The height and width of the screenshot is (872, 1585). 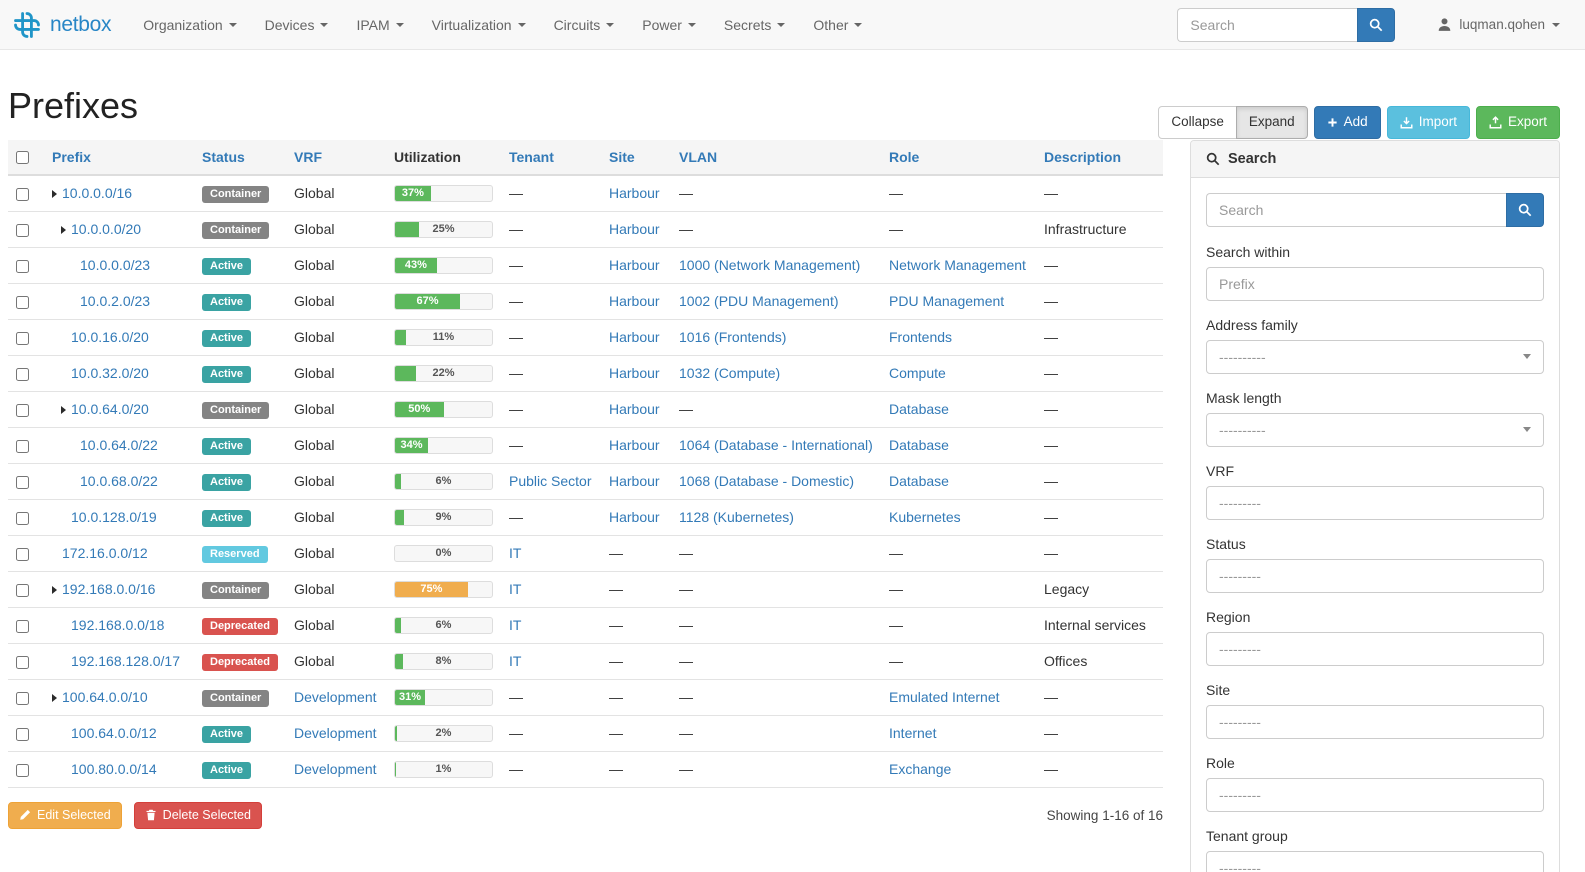 What do you see at coordinates (1356, 209) in the screenshot?
I see `sidebar-search-input` at bounding box center [1356, 209].